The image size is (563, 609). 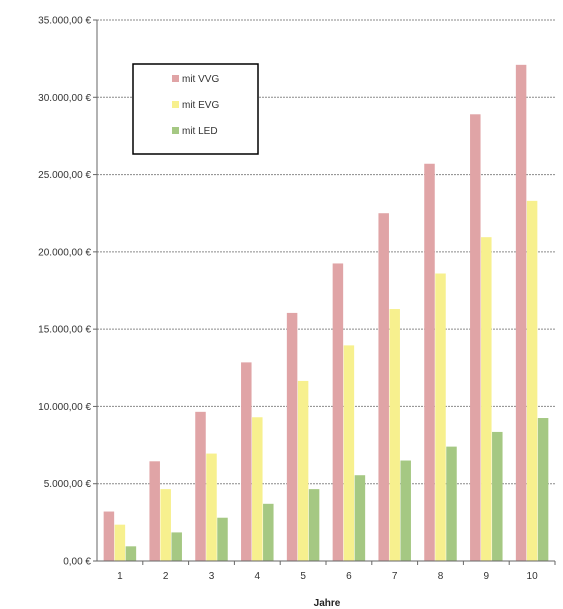 I want to click on y-tick-label: 0,00 €, so click(x=77, y=562).